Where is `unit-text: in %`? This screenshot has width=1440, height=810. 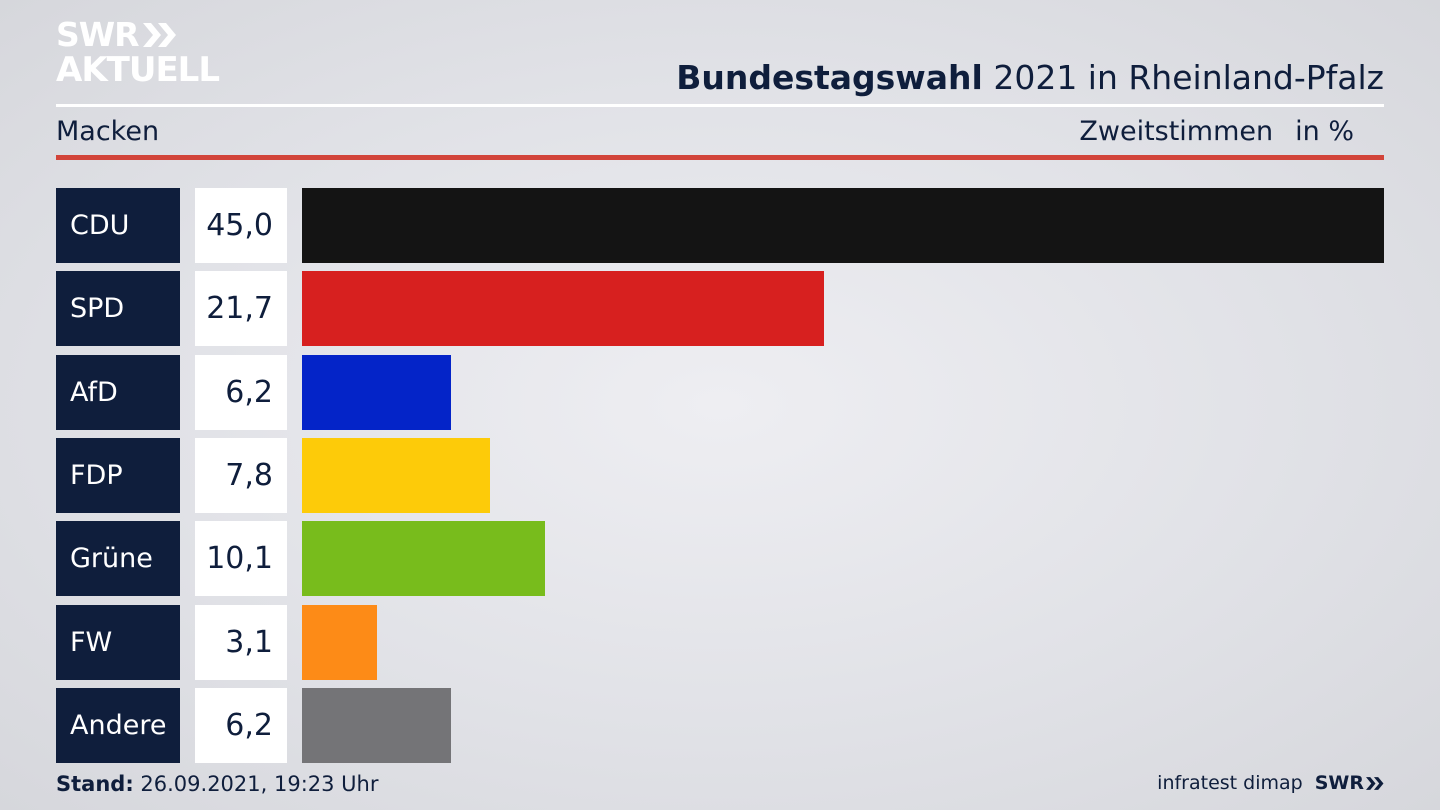
unit-text: in % is located at coordinates (1324, 131).